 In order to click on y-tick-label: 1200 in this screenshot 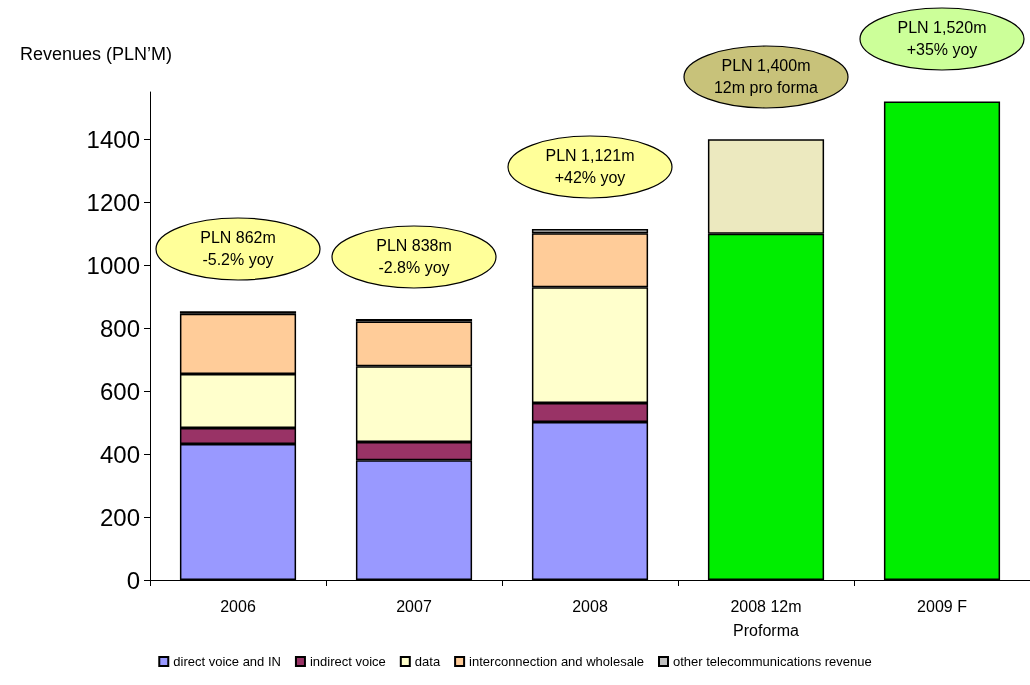, I will do `click(113, 202)`.